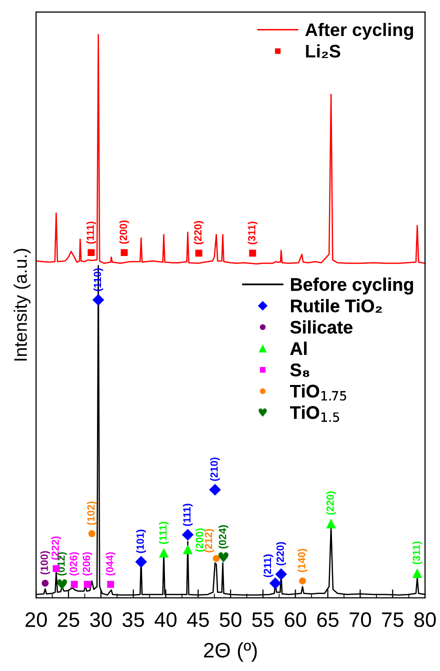  What do you see at coordinates (223, 536) in the screenshot?
I see `annotation: (024)` at bounding box center [223, 536].